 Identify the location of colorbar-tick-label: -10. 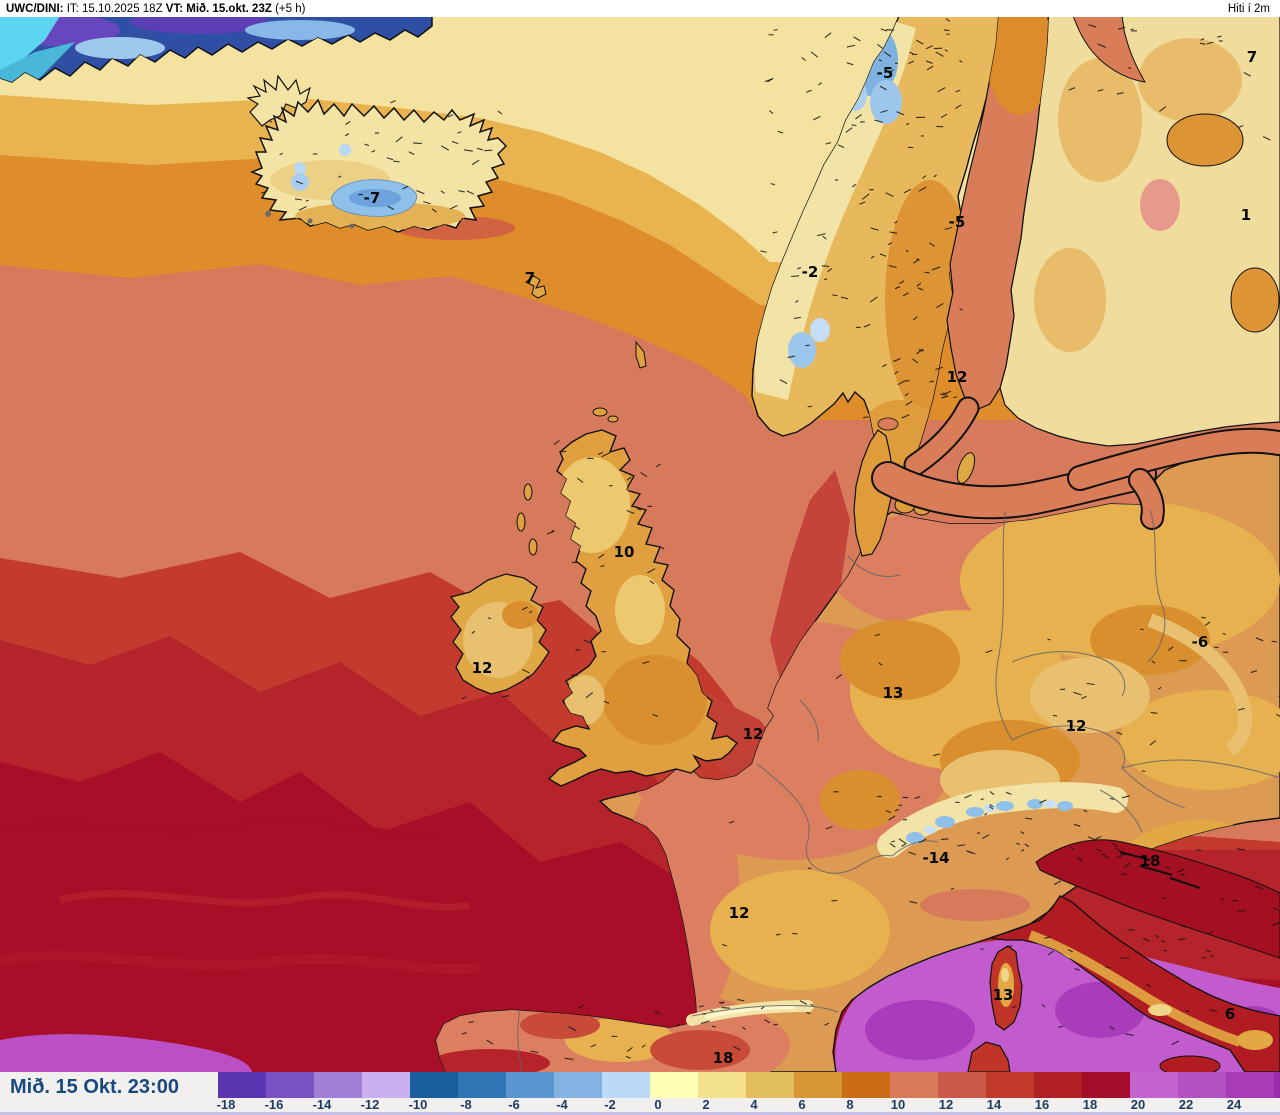
(418, 1104).